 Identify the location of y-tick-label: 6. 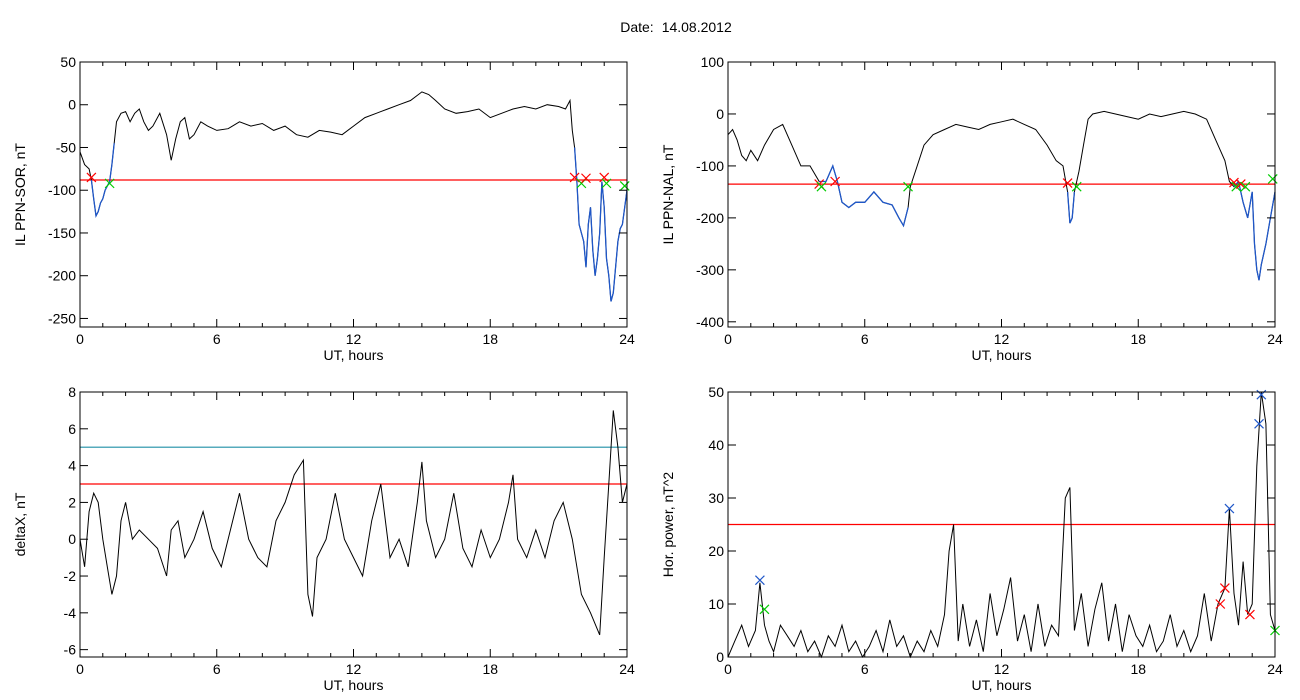
(72, 429).